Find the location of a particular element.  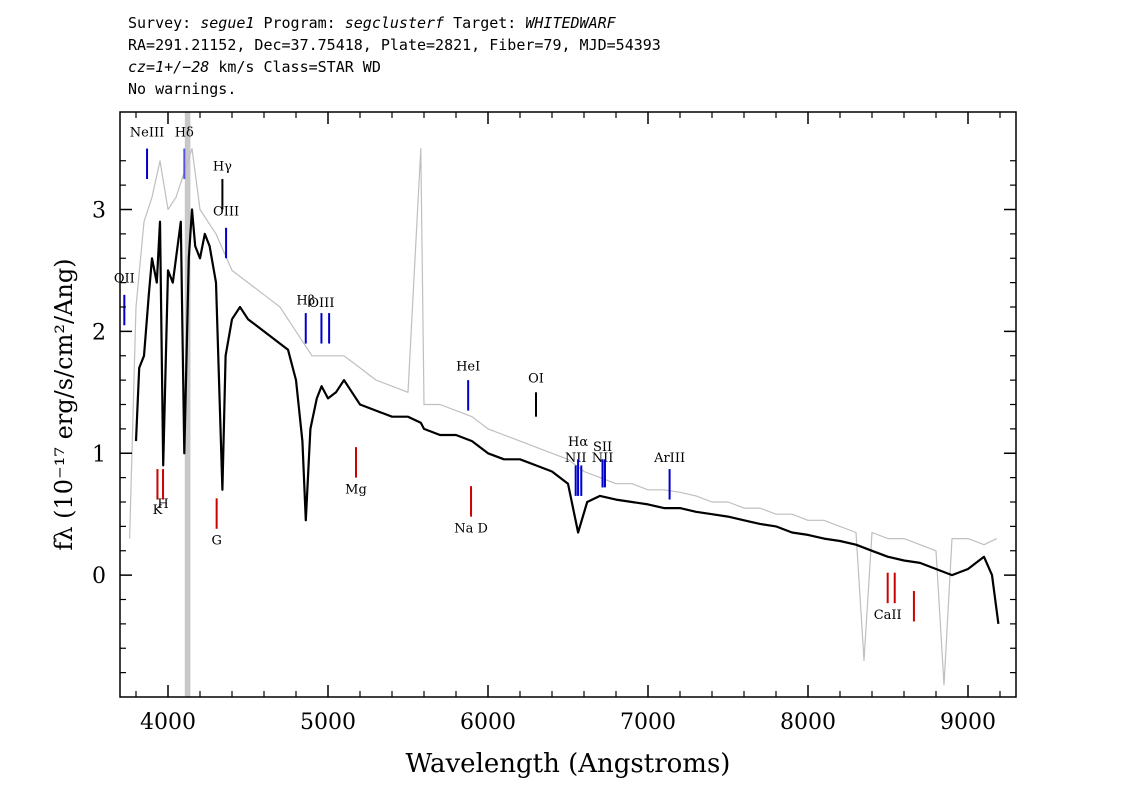

x-axis-label: Wavelength (Angstroms) is located at coordinates (568, 764).